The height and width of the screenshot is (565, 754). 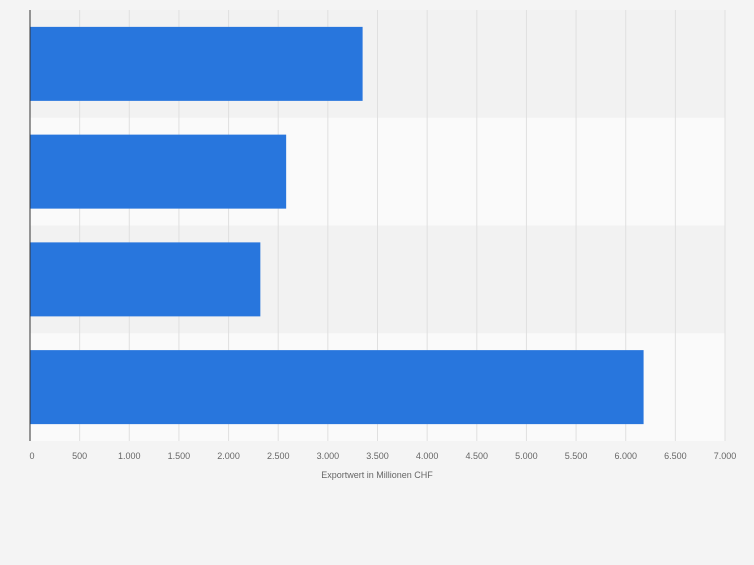 What do you see at coordinates (576, 456) in the screenshot?
I see `x-tick-label: 5.500` at bounding box center [576, 456].